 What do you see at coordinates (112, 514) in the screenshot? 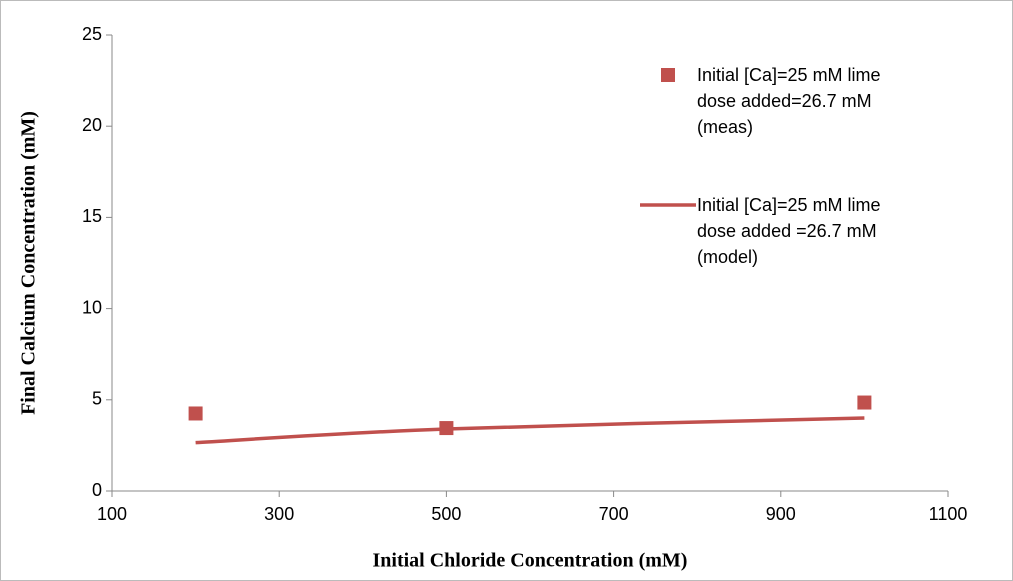
I see `x-tick-label: 100` at bounding box center [112, 514].